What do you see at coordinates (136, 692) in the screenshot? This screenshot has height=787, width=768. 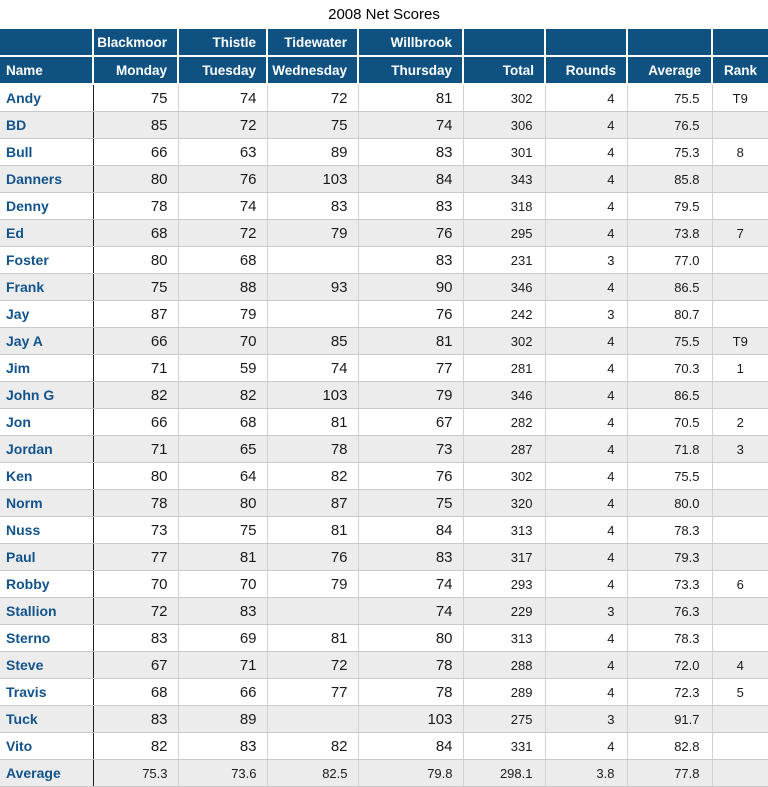 I see `score-monday: 68` at bounding box center [136, 692].